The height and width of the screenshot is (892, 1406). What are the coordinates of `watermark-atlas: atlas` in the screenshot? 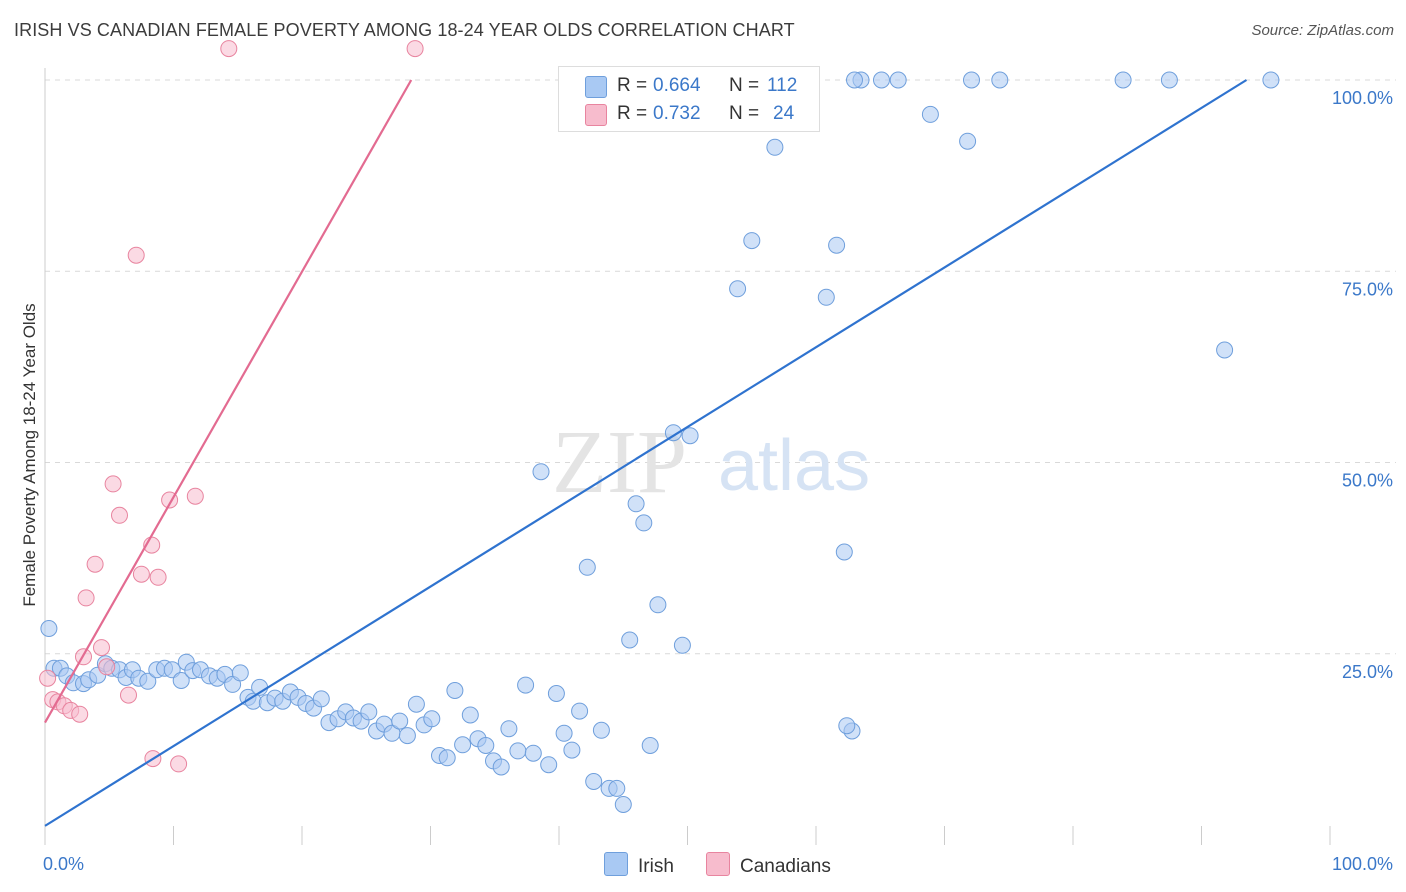 It's located at (794, 466).